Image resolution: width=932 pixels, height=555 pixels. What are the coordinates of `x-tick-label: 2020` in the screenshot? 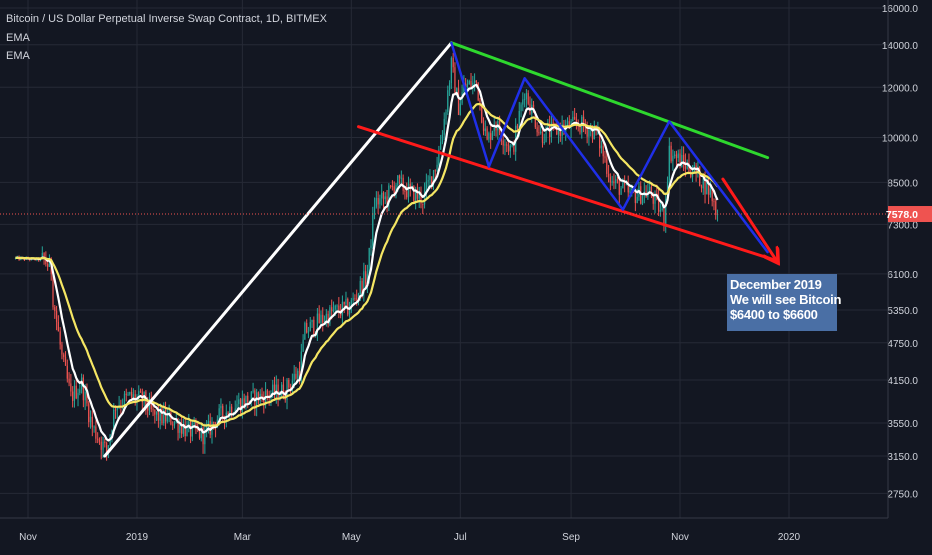 It's located at (789, 537).